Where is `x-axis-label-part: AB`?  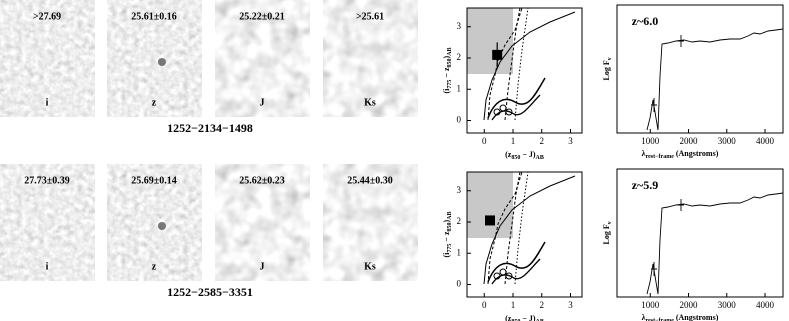 x-axis-label-part: AB is located at coordinates (540, 158).